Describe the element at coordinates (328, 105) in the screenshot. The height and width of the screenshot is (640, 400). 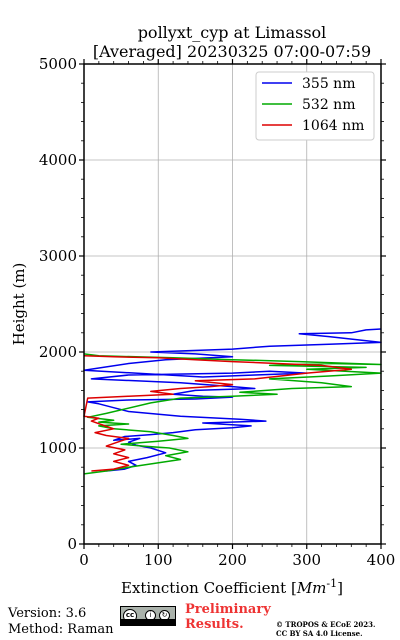
I see `legend-label: 532 nm` at that location.